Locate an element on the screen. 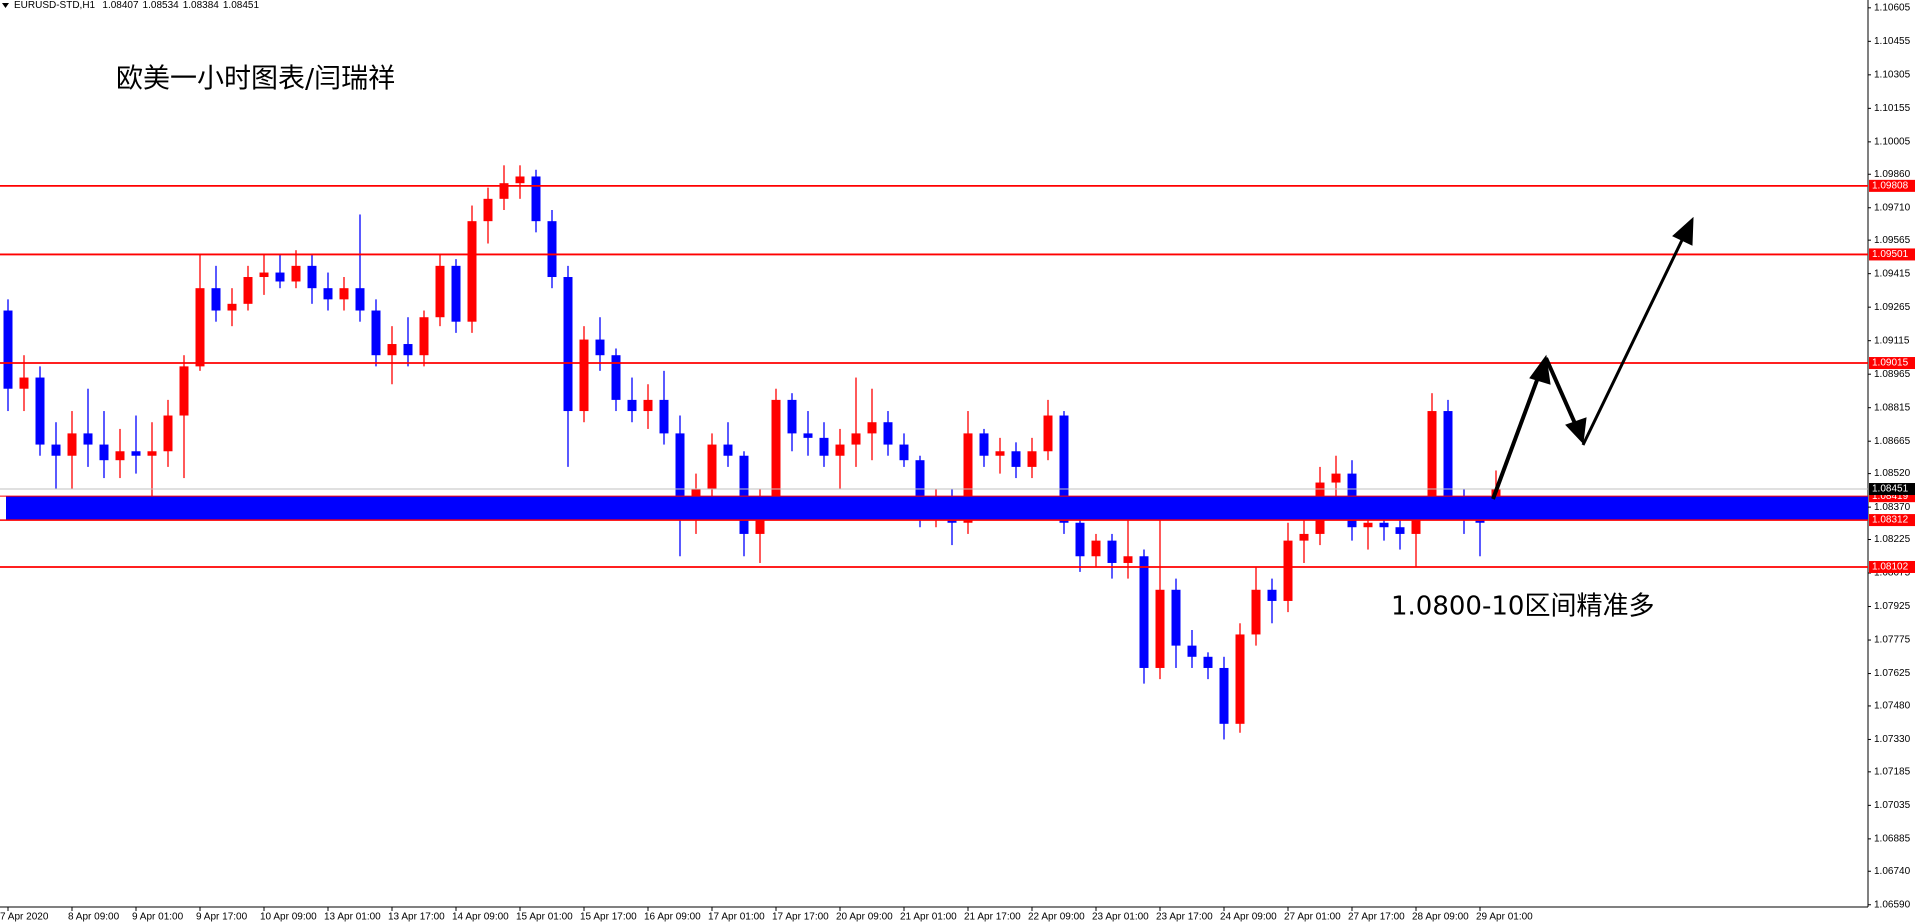  y-tick-label: 1.06885 is located at coordinates (1892, 839).